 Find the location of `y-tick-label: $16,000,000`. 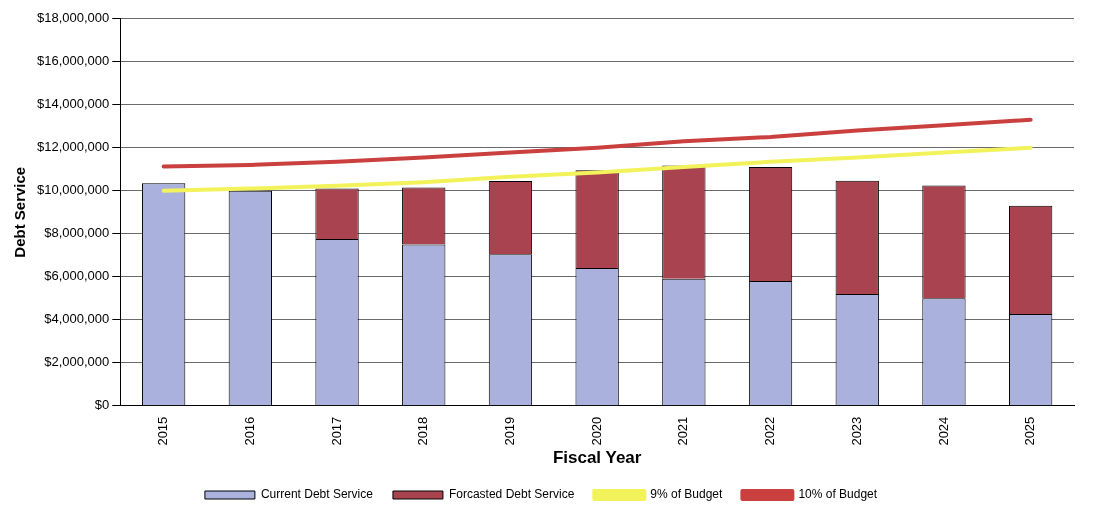

y-tick-label: $16,000,000 is located at coordinates (73, 61).